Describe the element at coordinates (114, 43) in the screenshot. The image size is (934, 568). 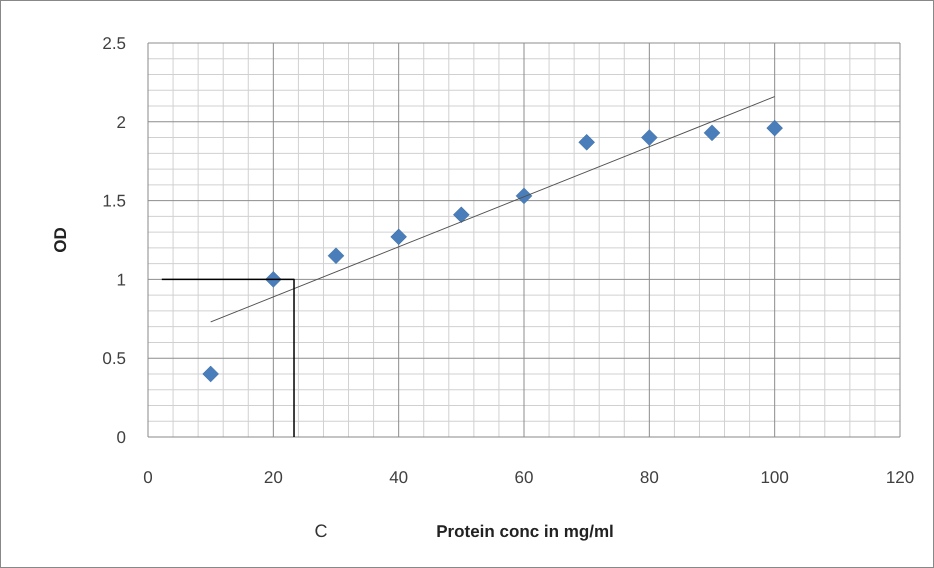
I see `y-tick-label: 2.5` at that location.